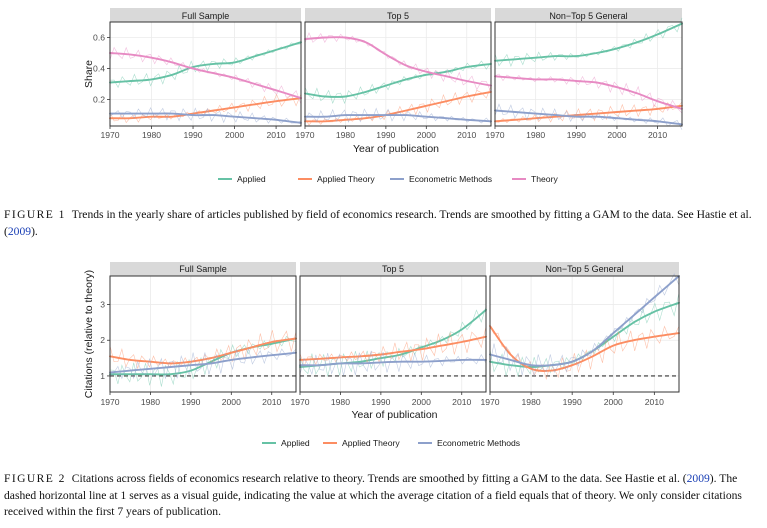 This screenshot has height=528, width=767. What do you see at coordinates (657, 135) in the screenshot?
I see `fig1-panel-3-xtick-label: 2010` at bounding box center [657, 135].